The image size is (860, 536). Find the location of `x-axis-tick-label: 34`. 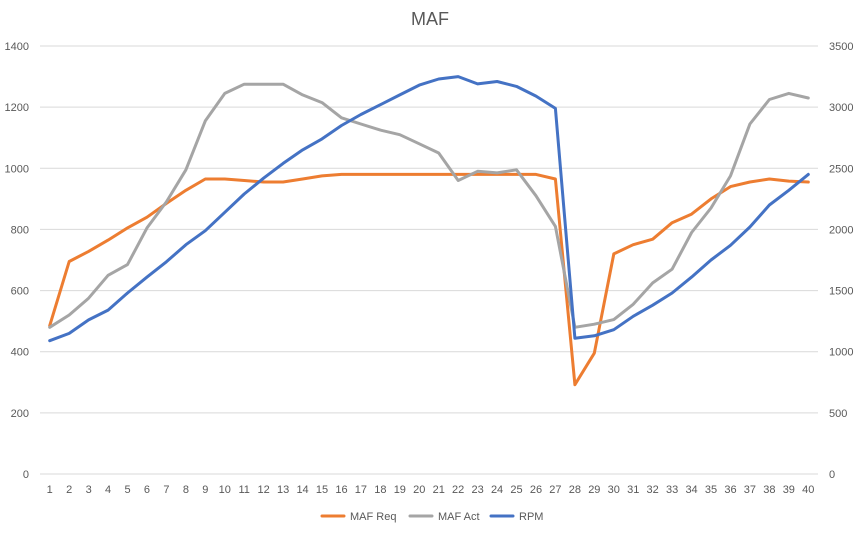

x-axis-tick-label: 34 is located at coordinates (691, 490).